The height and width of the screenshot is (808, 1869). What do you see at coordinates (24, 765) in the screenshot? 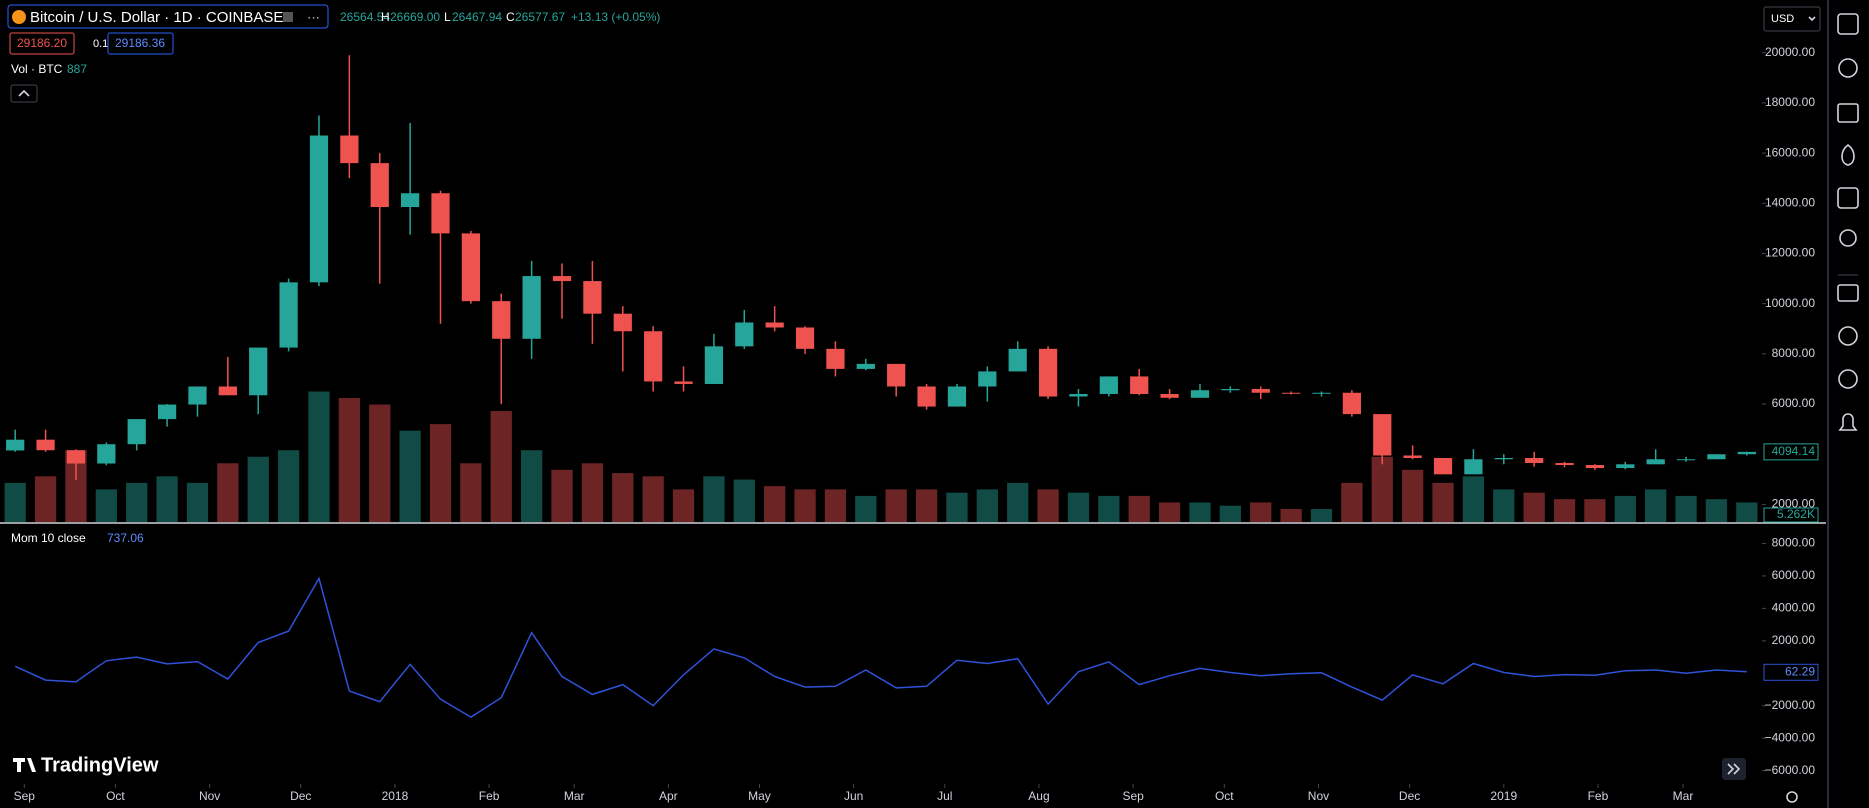
I see `logo-icon` at bounding box center [24, 765].